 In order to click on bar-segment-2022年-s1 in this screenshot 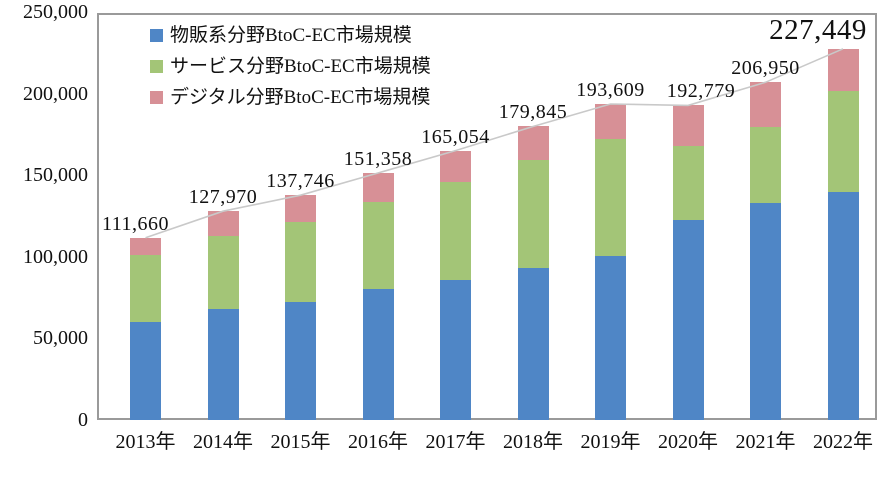, I will do `click(843, 141)`.